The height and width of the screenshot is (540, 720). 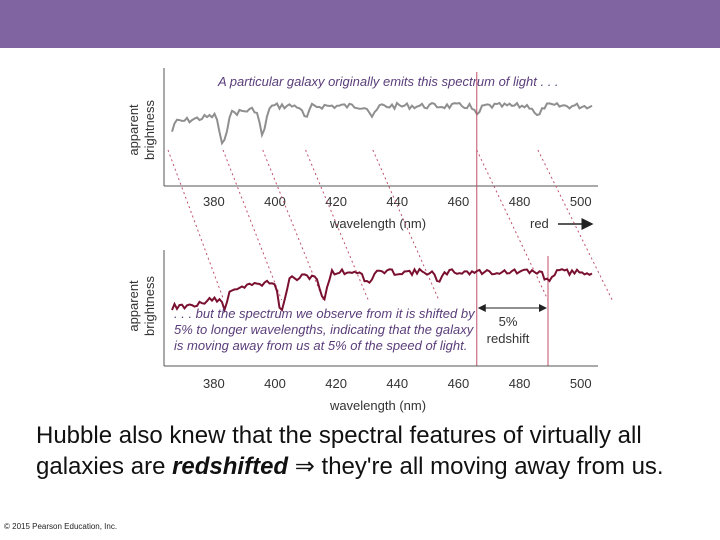 I want to click on top-ylabel-line1: apparent, so click(x=133, y=130).